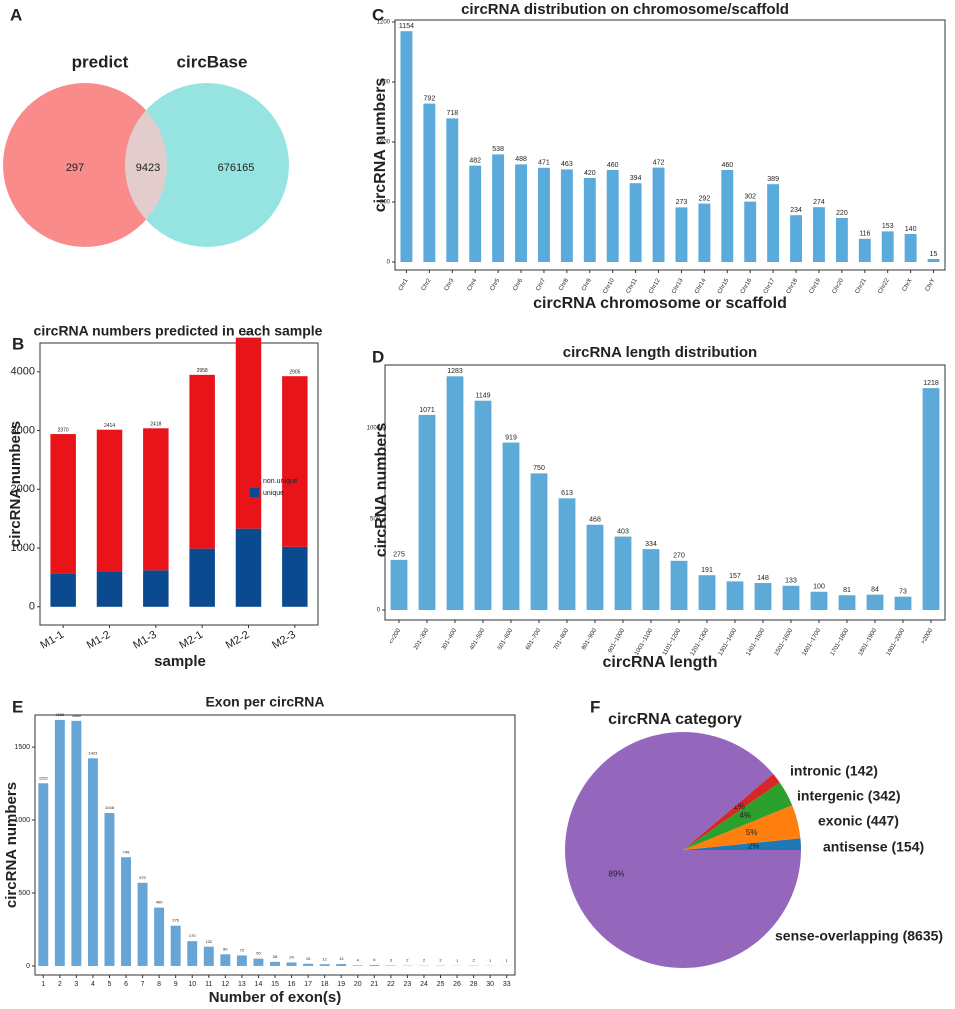  What do you see at coordinates (888, 226) in the screenshot?
I see `value-label: 153` at bounding box center [888, 226].